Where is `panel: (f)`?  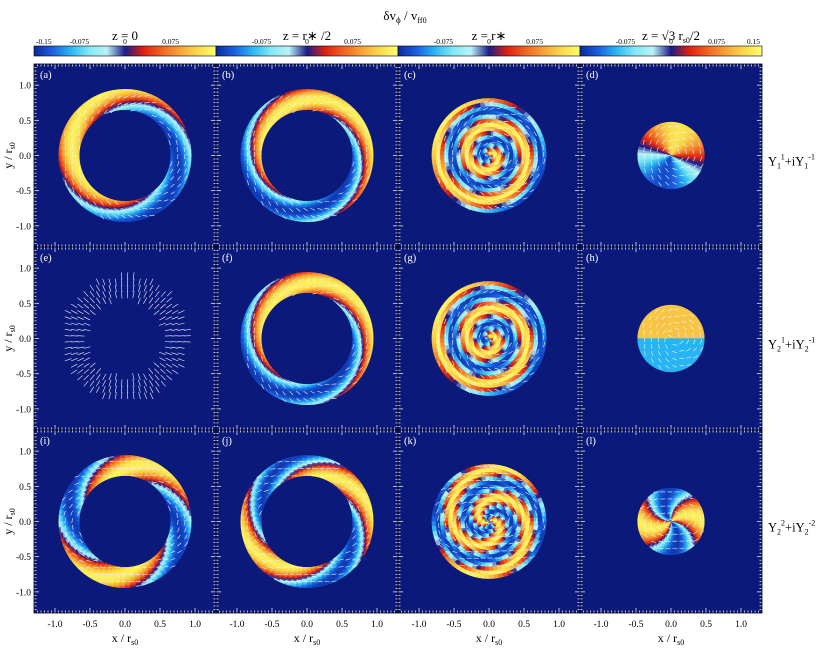
panel: (f) is located at coordinates (307, 338).